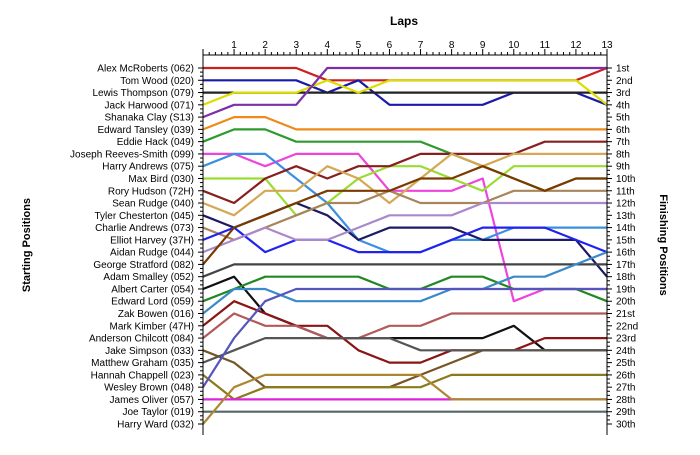 The height and width of the screenshot is (455, 700). I want to click on finishing-position-label: 25th, so click(625, 363).